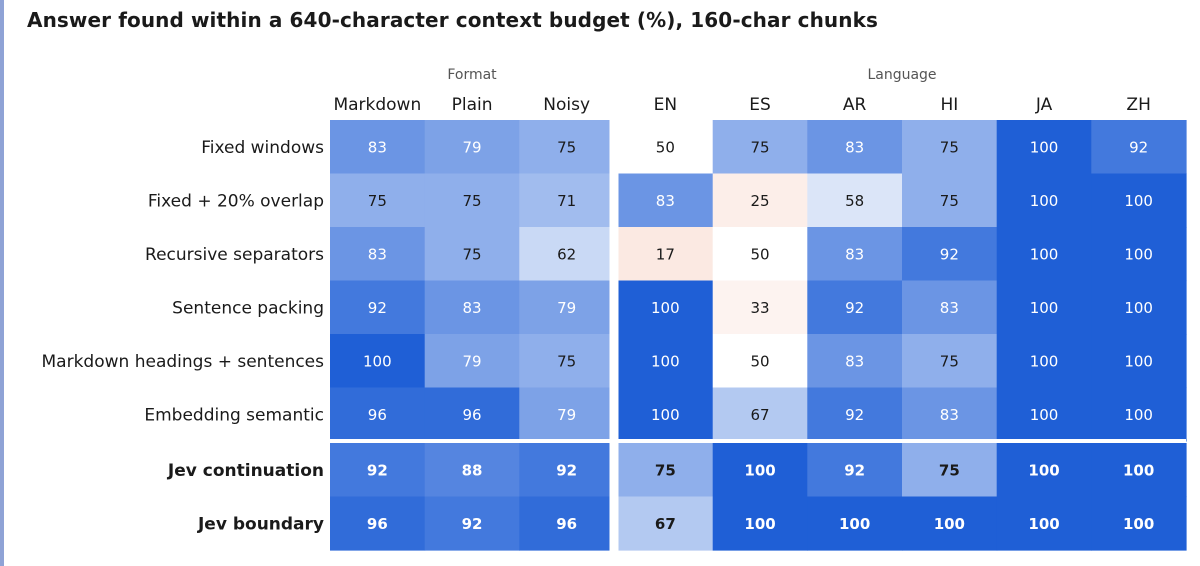 Image resolution: width=1200 pixels, height=566 pixels. Describe the element at coordinates (901, 75) in the screenshot. I see `column-group-label: Language` at that location.